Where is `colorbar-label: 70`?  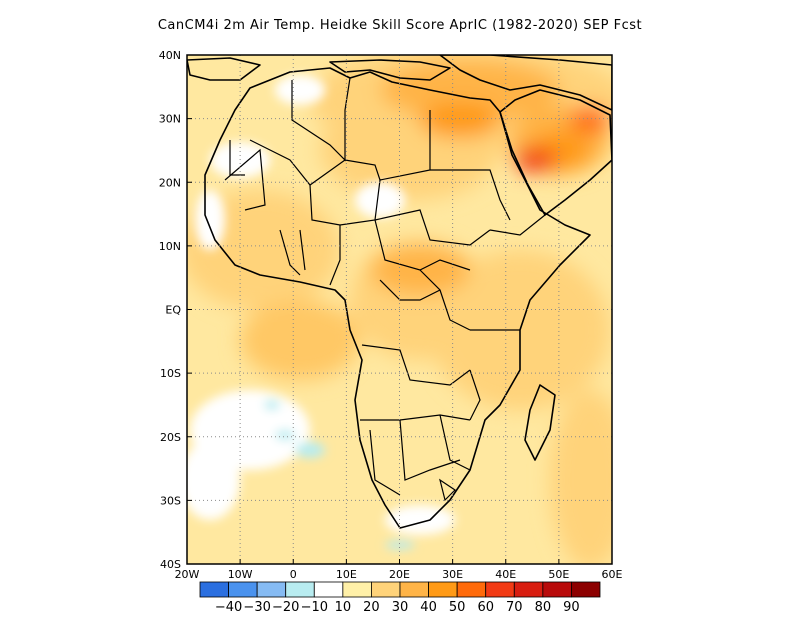
colorbar-label: 70 is located at coordinates (514, 607).